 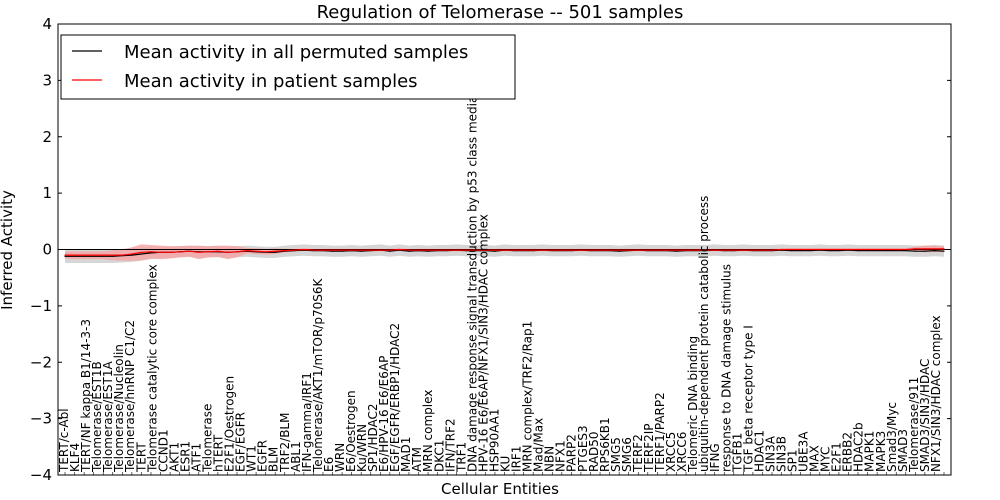 I want to click on entity-label: IRF1, so click(x=517, y=459).